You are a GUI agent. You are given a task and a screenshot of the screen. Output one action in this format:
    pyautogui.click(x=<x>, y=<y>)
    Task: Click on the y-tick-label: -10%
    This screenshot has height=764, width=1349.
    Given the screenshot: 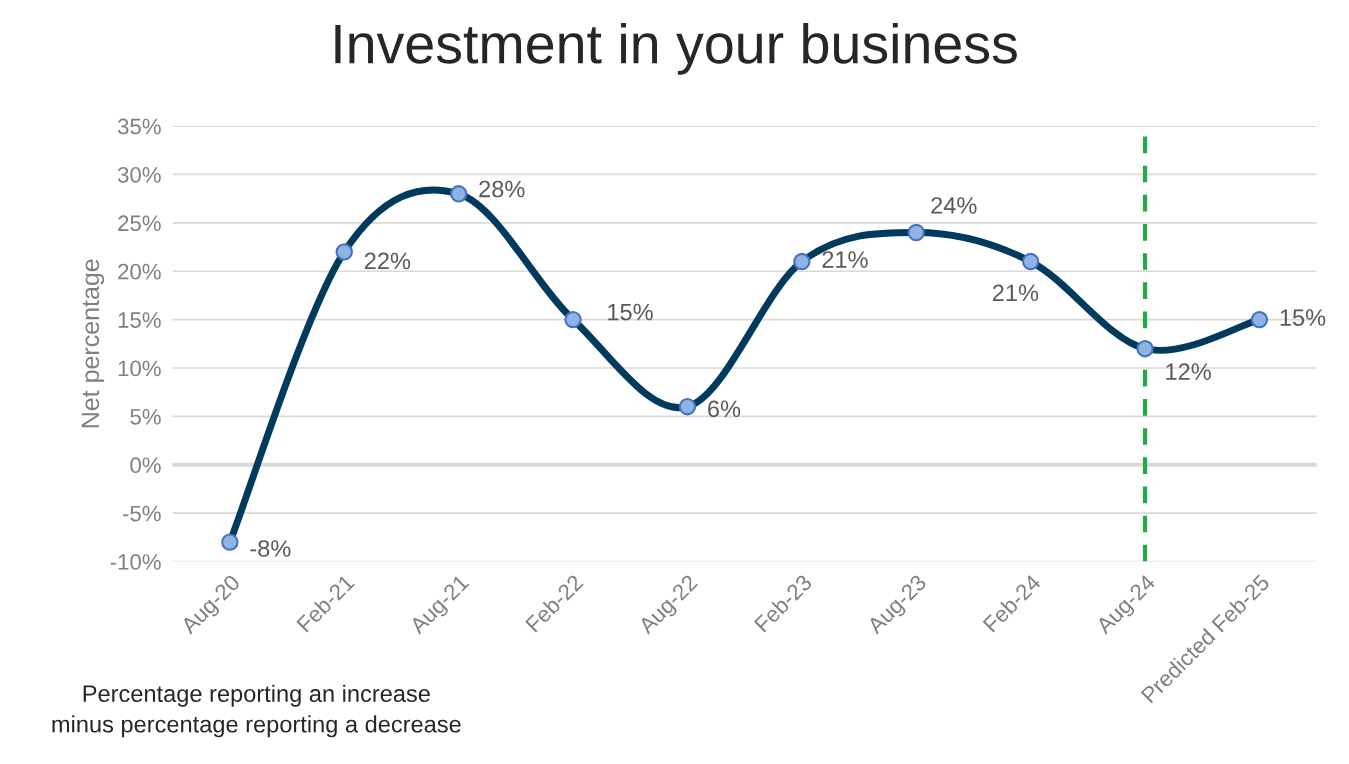 What is the action you would take?
    pyautogui.click(x=135, y=562)
    